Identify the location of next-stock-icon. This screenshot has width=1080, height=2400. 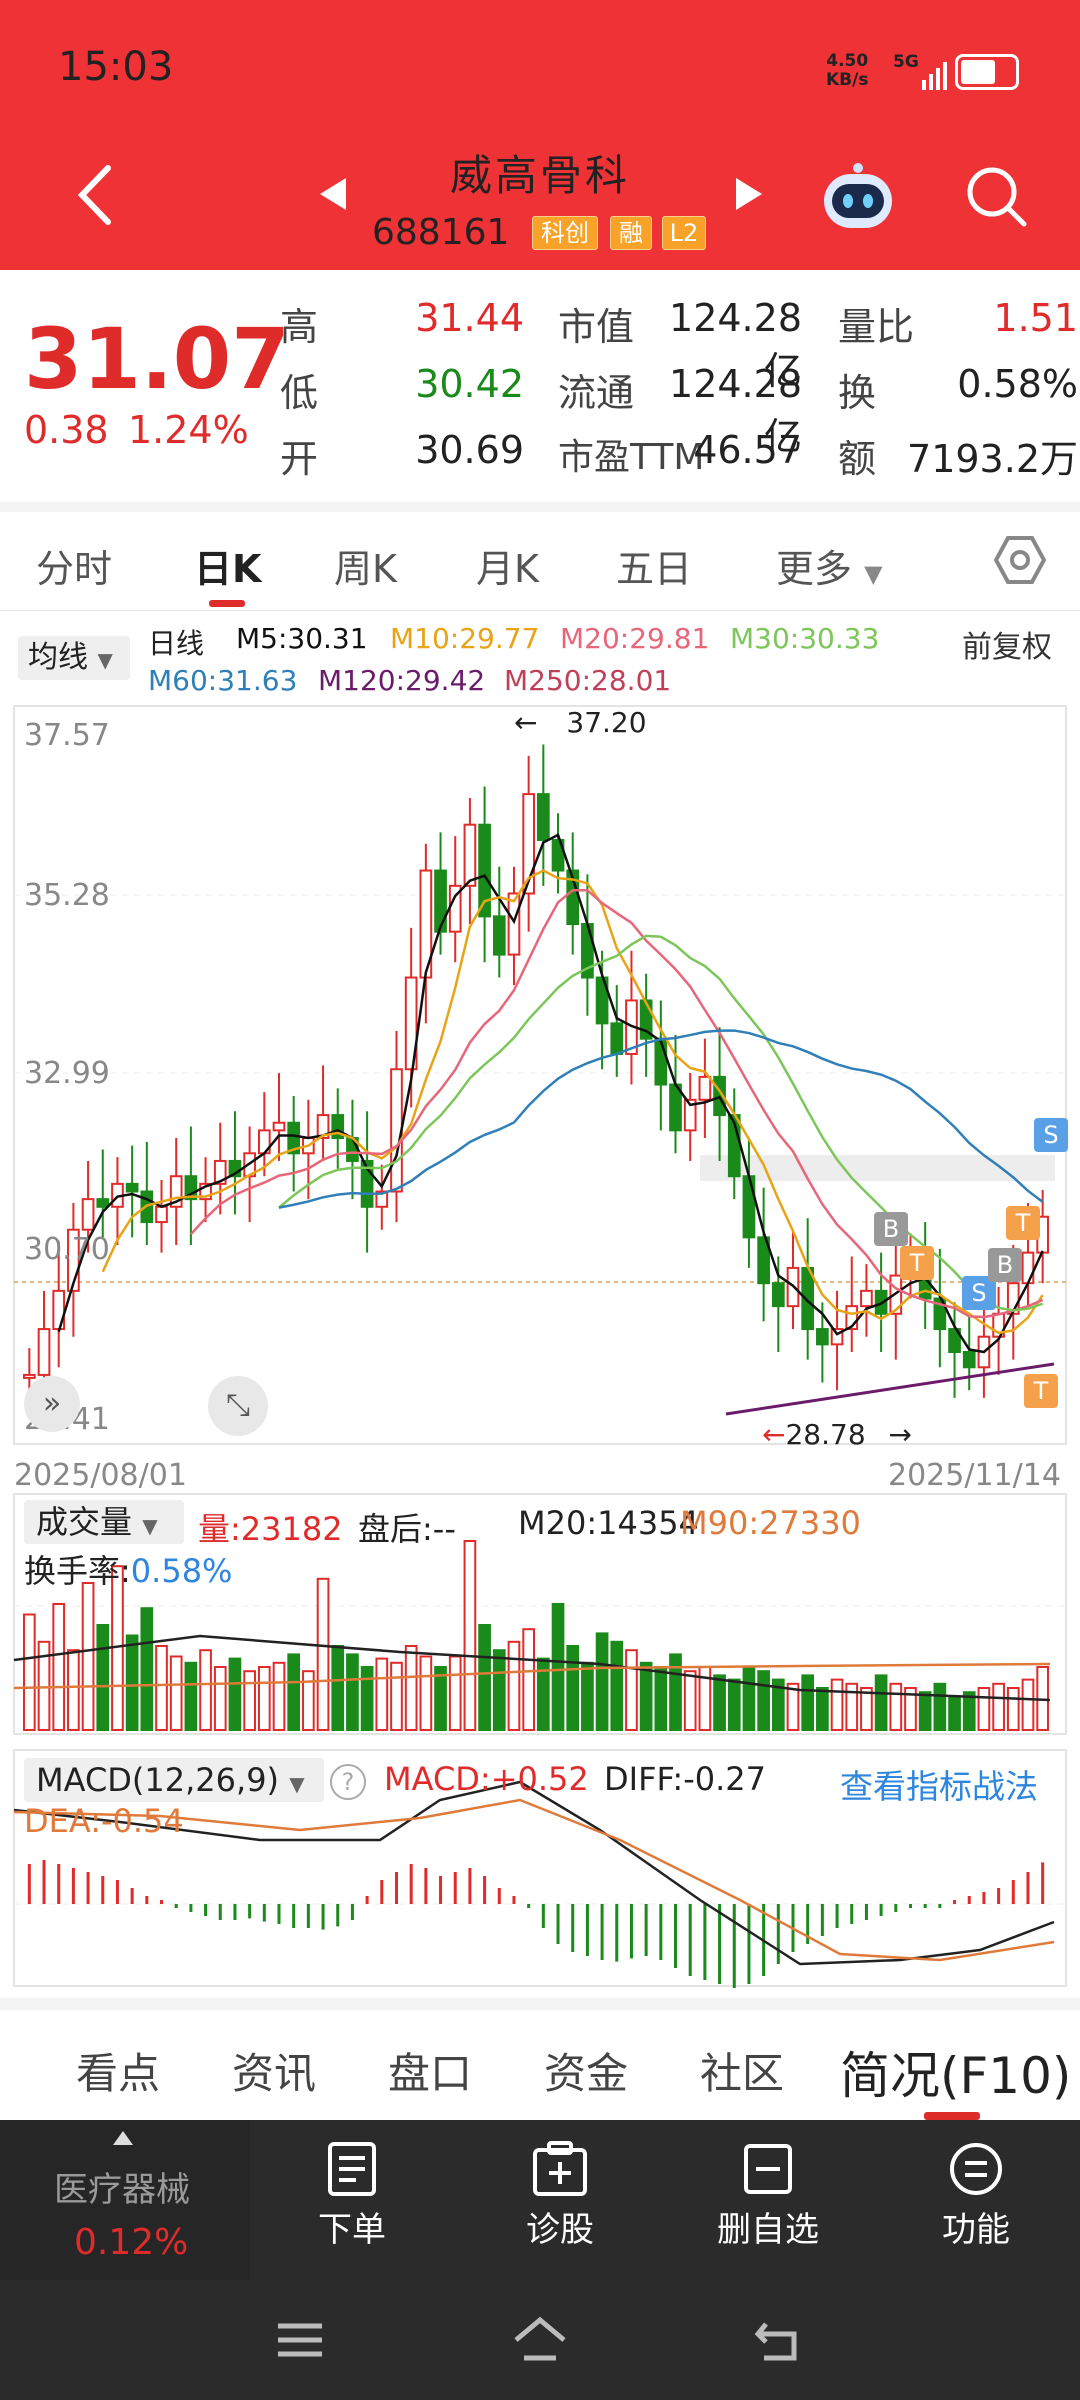
(749, 194).